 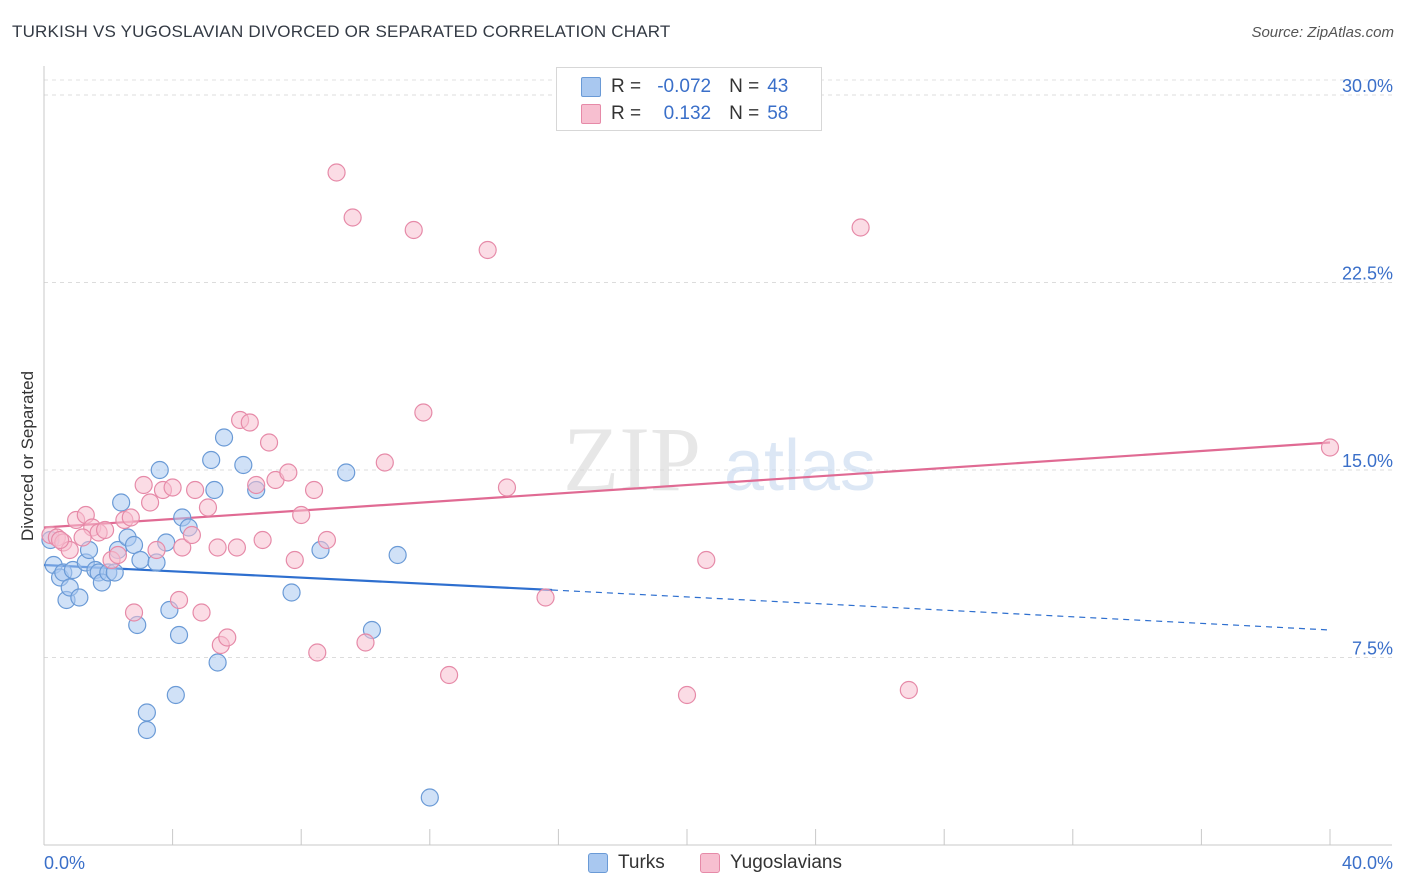 What do you see at coordinates (710, 863) in the screenshot?
I see `bottom-swatch-yugoslavians` at bounding box center [710, 863].